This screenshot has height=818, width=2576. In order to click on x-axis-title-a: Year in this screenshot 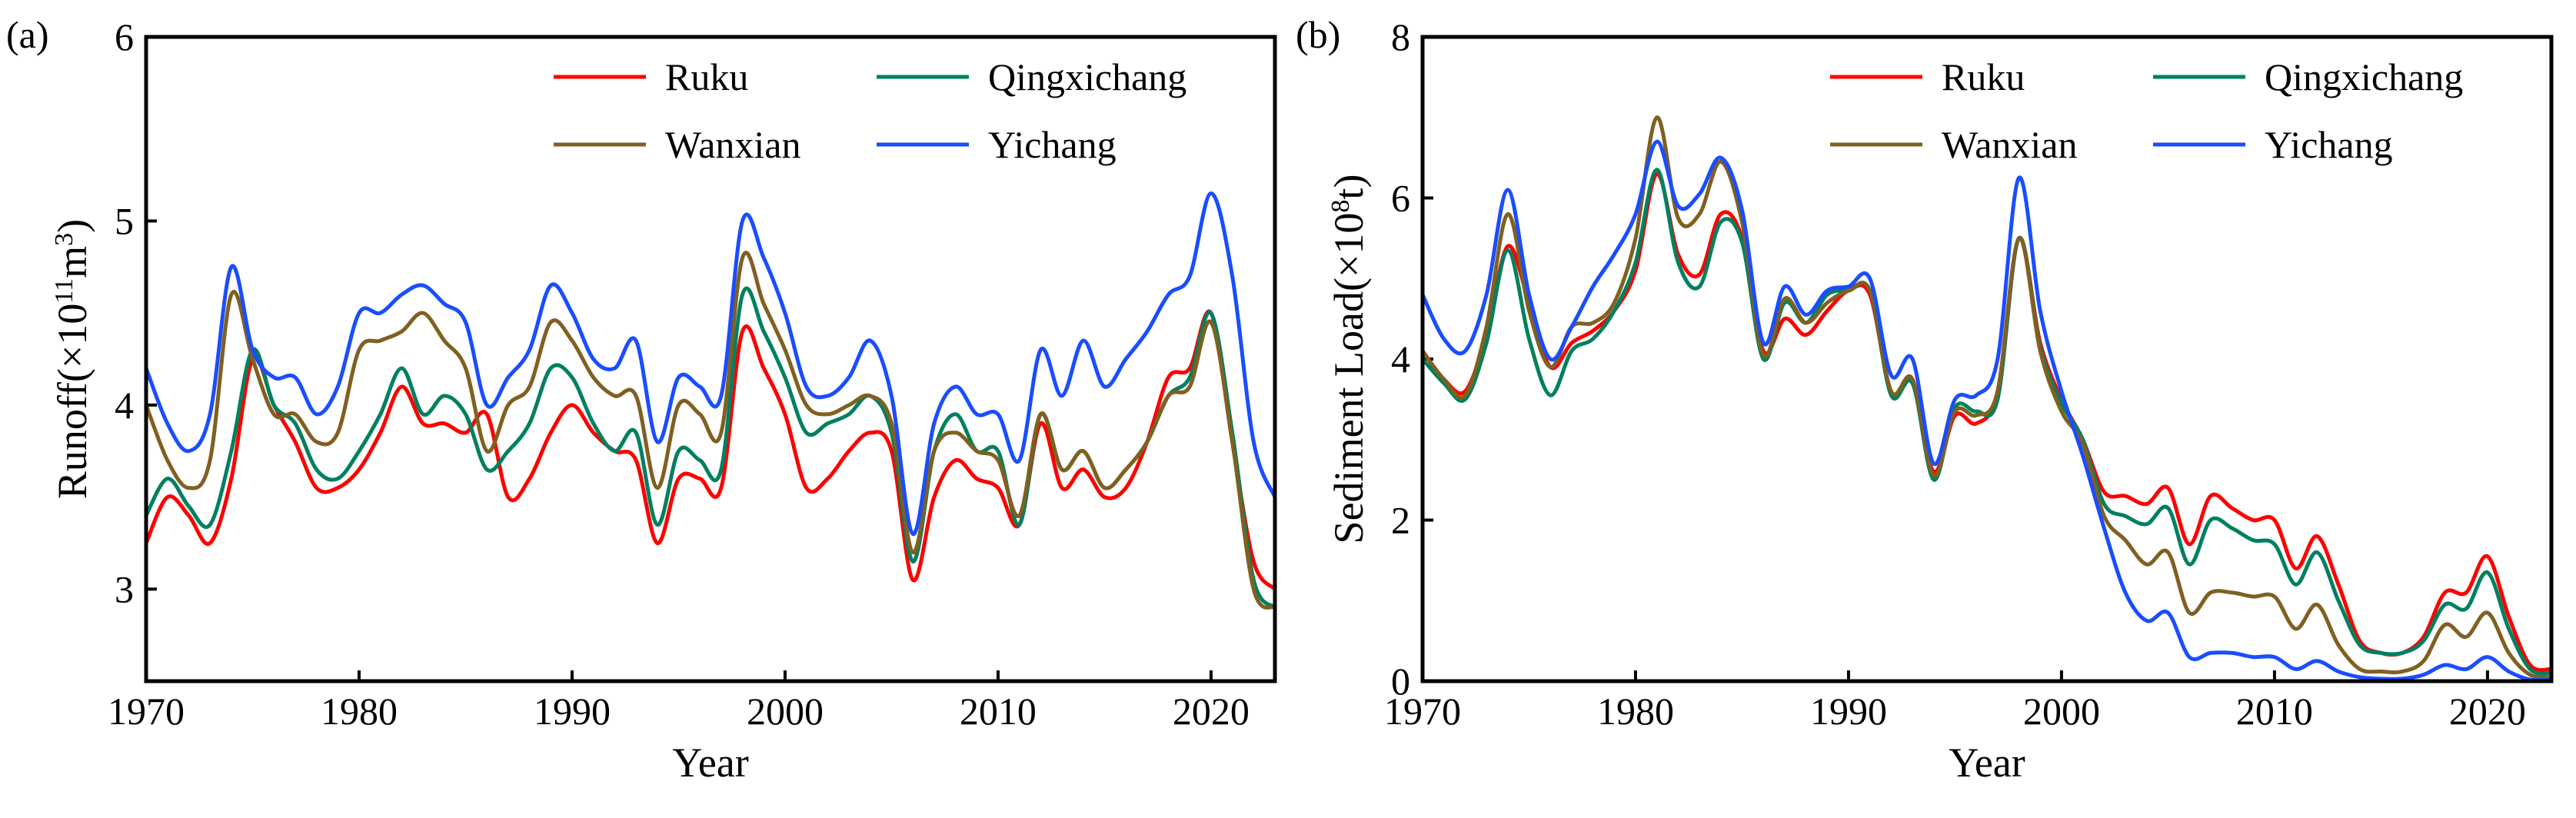, I will do `click(710, 763)`.